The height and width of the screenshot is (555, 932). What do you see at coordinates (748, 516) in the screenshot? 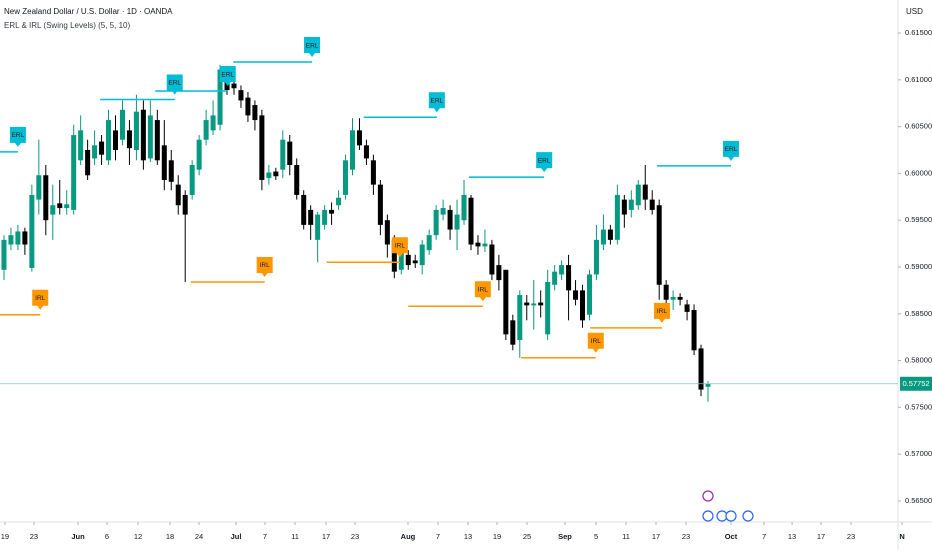
I see `event-icon` at bounding box center [748, 516].